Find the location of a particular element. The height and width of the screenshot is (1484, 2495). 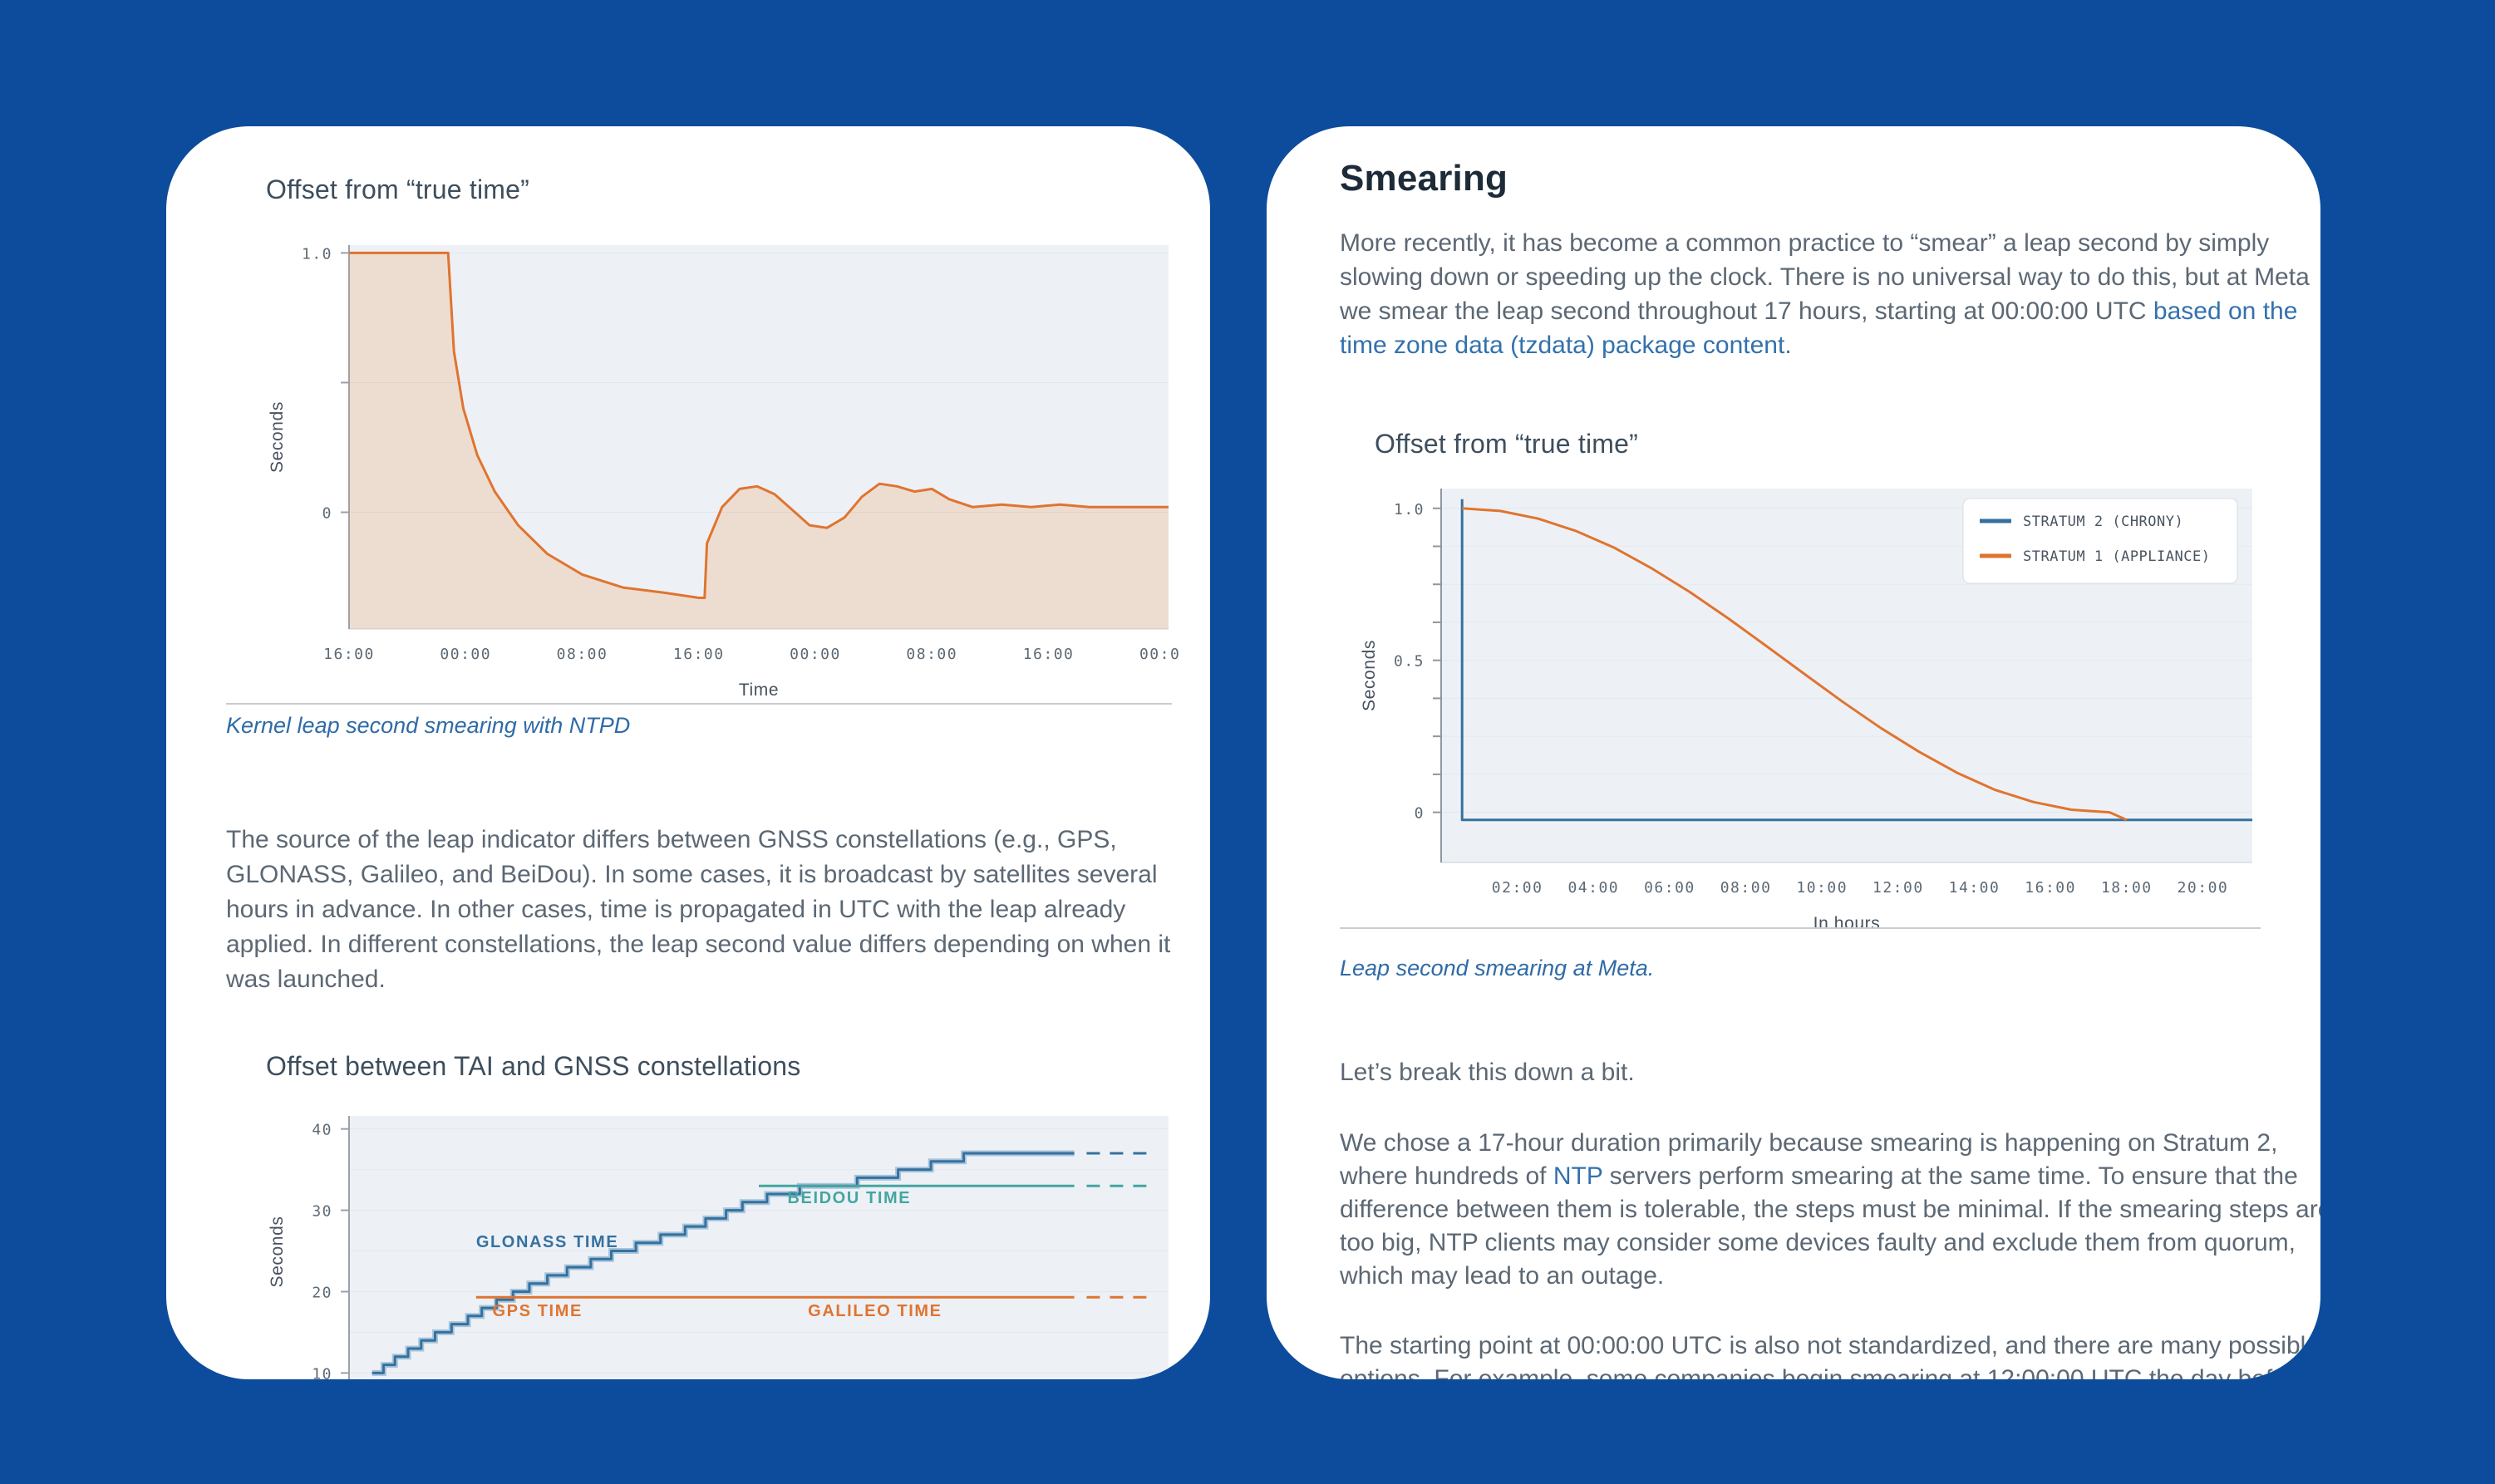

svg-text: 06:00 is located at coordinates (1669, 888).